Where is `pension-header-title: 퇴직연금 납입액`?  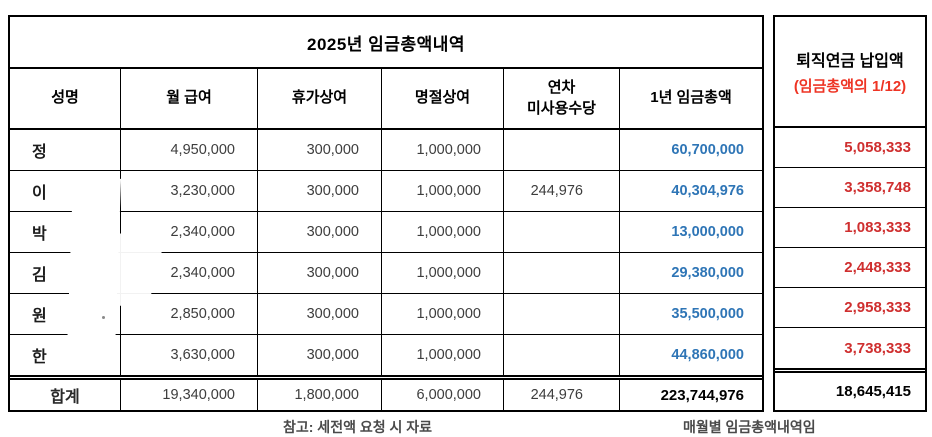
pension-header-title: 퇴직연금 납입액 is located at coordinates (850, 61).